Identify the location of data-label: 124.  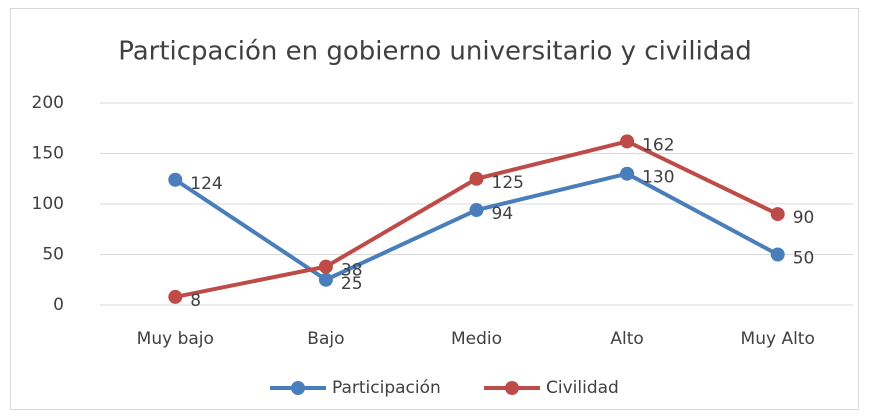
(206, 184).